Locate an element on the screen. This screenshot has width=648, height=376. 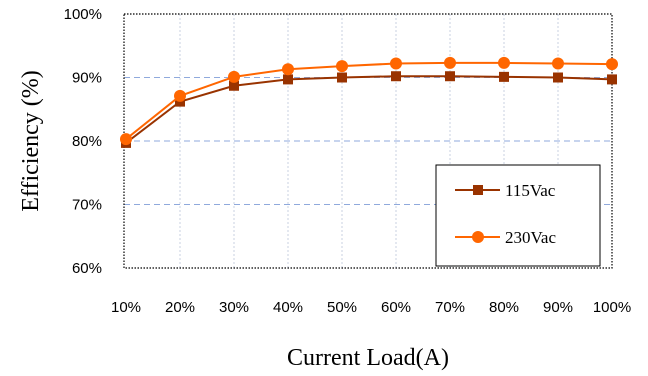
y-tick-label: 70% is located at coordinates (87, 205).